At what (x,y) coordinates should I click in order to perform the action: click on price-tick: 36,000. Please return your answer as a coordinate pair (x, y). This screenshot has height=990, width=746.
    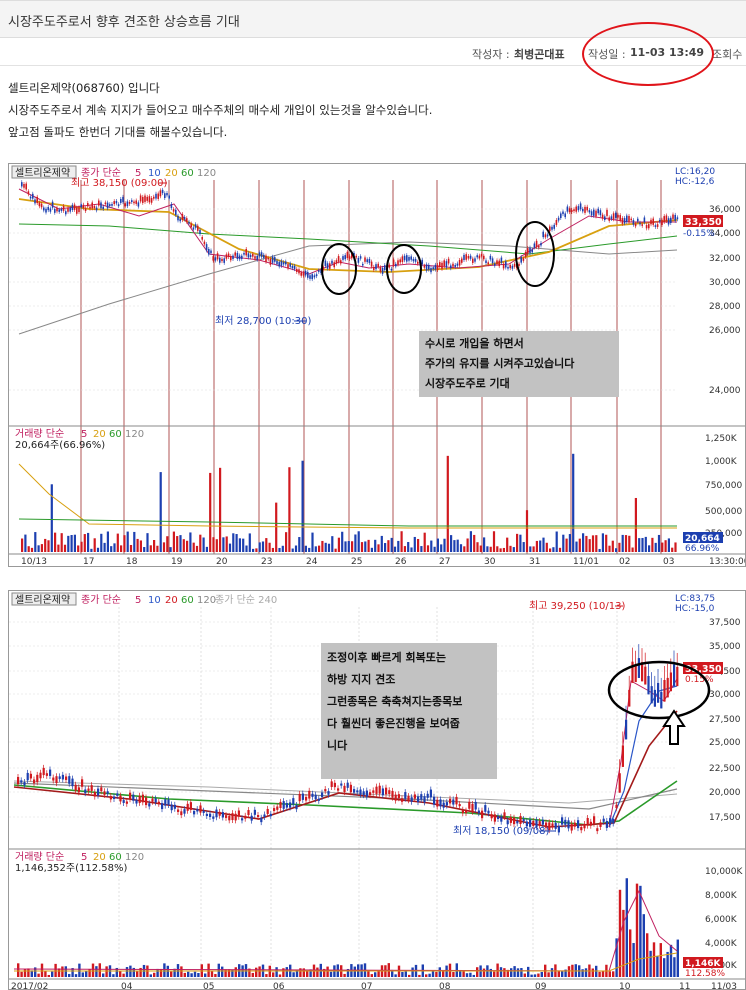
    Looking at the image, I should click on (725, 210).